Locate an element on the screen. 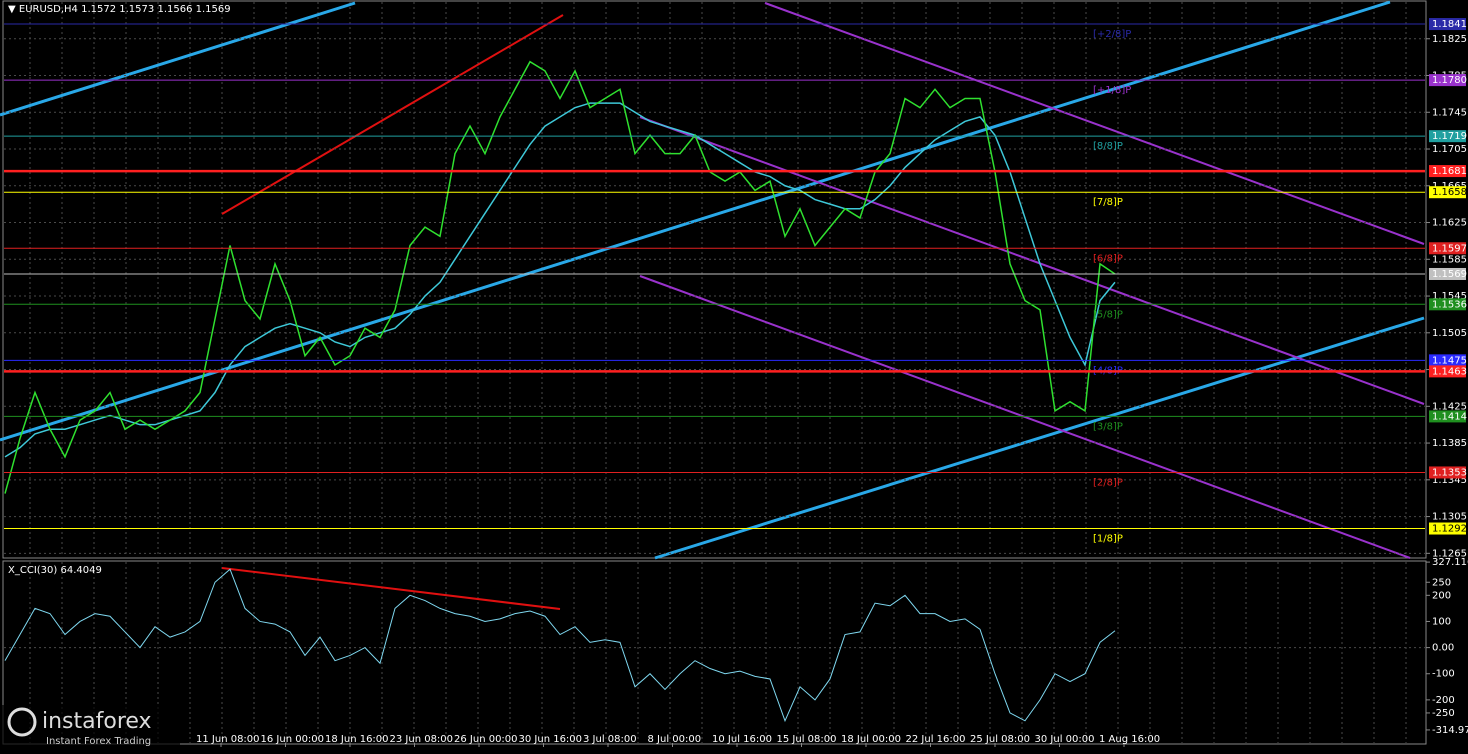 The width and height of the screenshot is (1468, 754). y-tick-label: 1.1265 is located at coordinates (1449, 553).